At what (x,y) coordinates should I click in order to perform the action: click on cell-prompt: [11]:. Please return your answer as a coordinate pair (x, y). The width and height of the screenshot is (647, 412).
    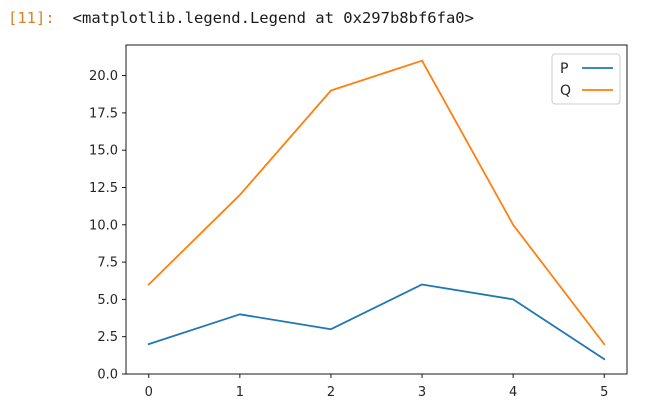
    Looking at the image, I should click on (31, 18).